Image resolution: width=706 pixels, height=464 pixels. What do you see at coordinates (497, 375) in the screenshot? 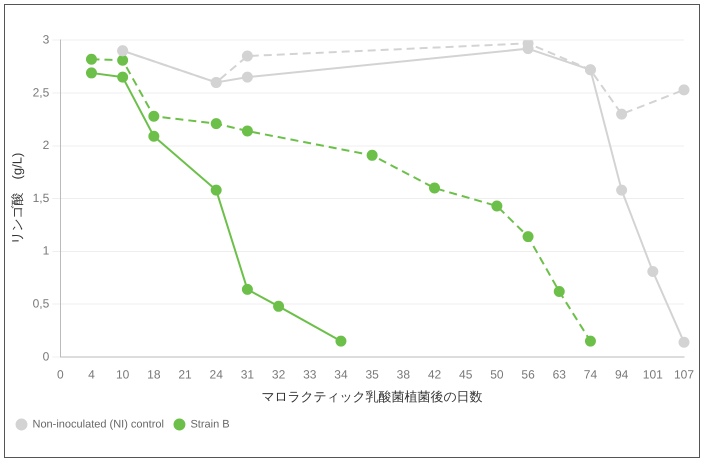
I see `x-tick-label: 50` at bounding box center [497, 375].